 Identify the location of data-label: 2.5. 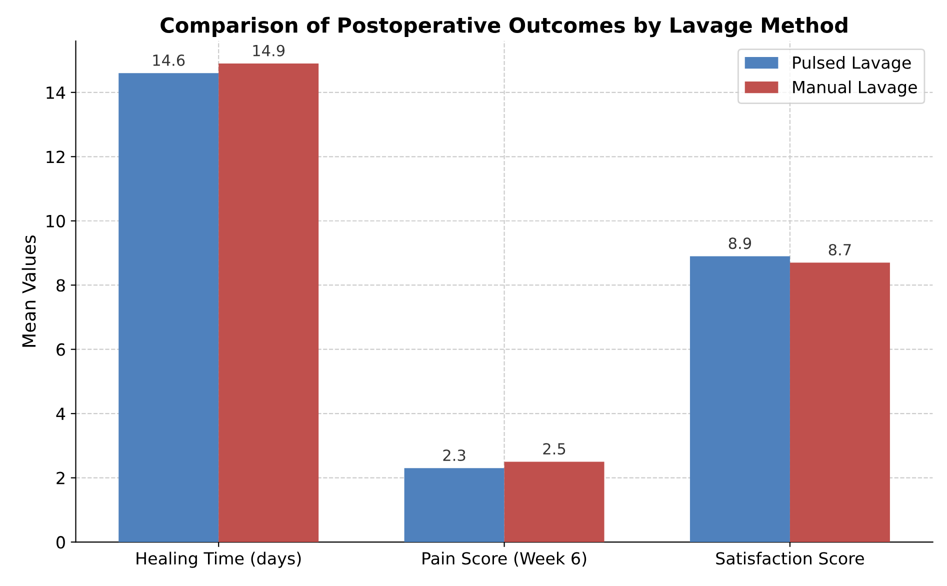
(554, 449).